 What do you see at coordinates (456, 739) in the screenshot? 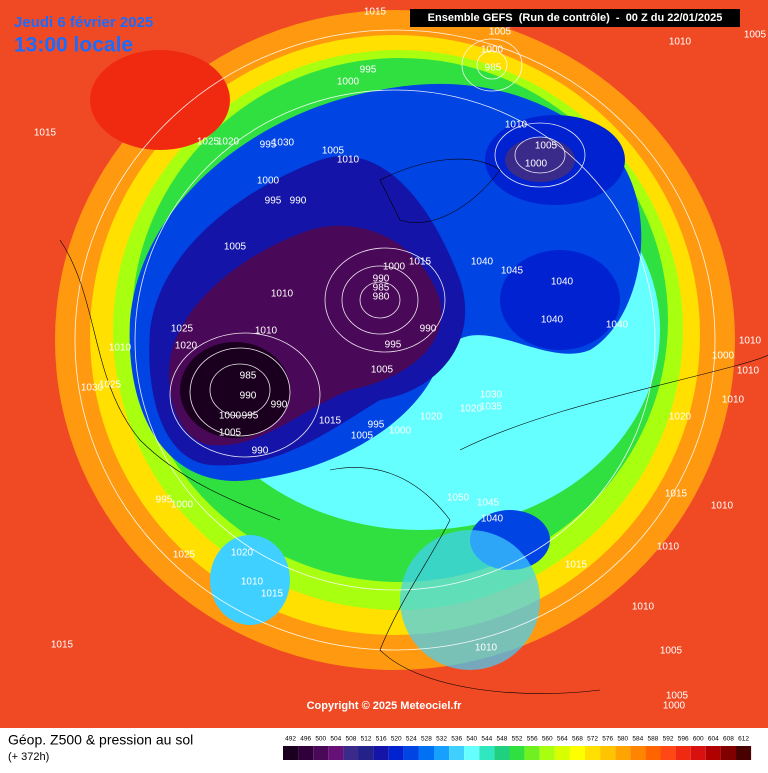
I see `scale-label: 536` at bounding box center [456, 739].